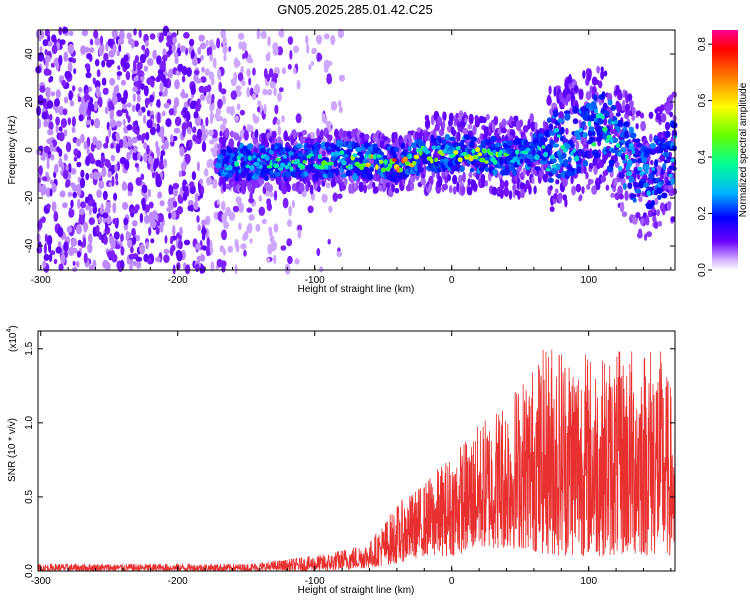  Describe the element at coordinates (354, 9) in the screenshot. I see `figure-title: GN05.2025.285.01.42.C25` at that location.